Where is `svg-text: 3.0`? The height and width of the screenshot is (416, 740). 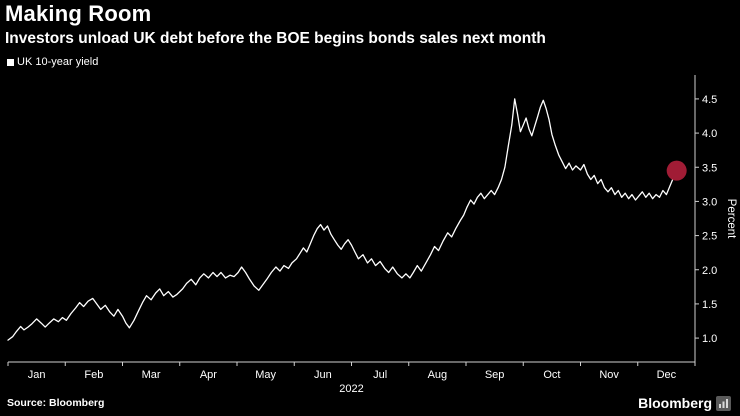
svg-text: 3.0 is located at coordinates (709, 202).